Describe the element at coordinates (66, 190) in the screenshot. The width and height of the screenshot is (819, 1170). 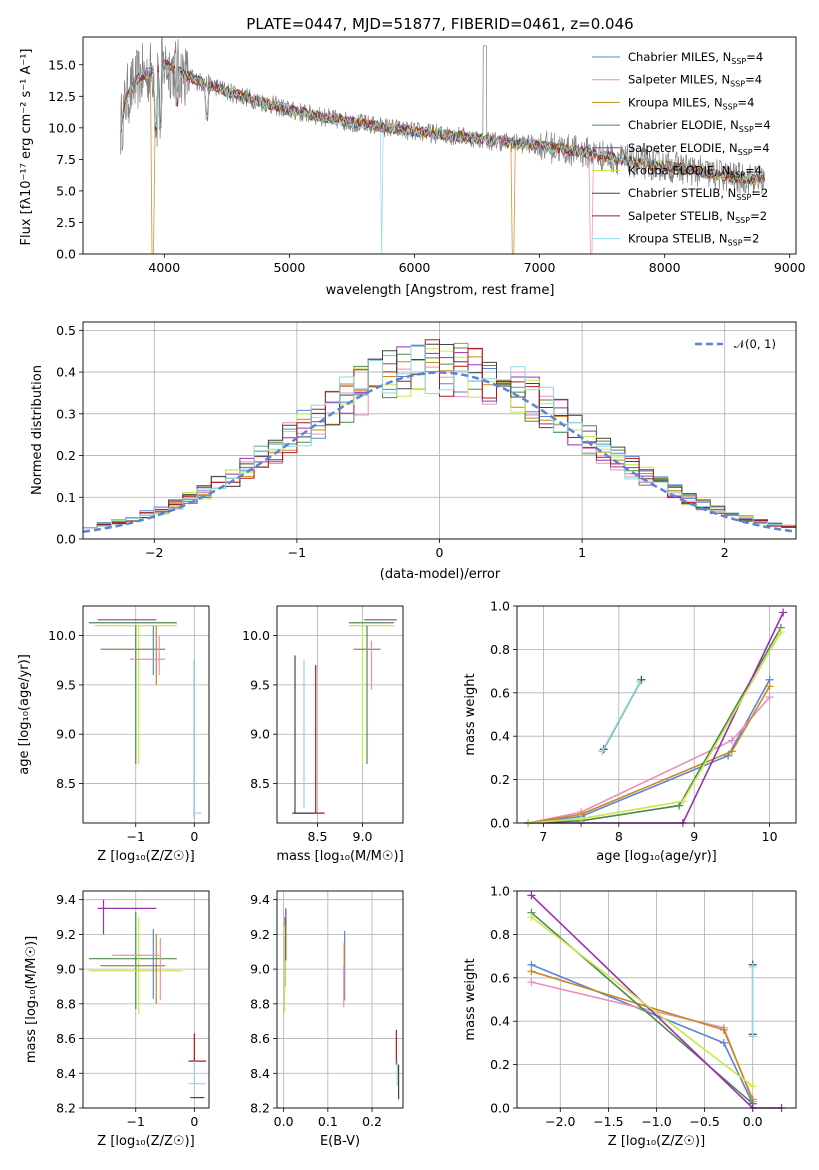
I see `y-tick-label: 5.0` at that location.